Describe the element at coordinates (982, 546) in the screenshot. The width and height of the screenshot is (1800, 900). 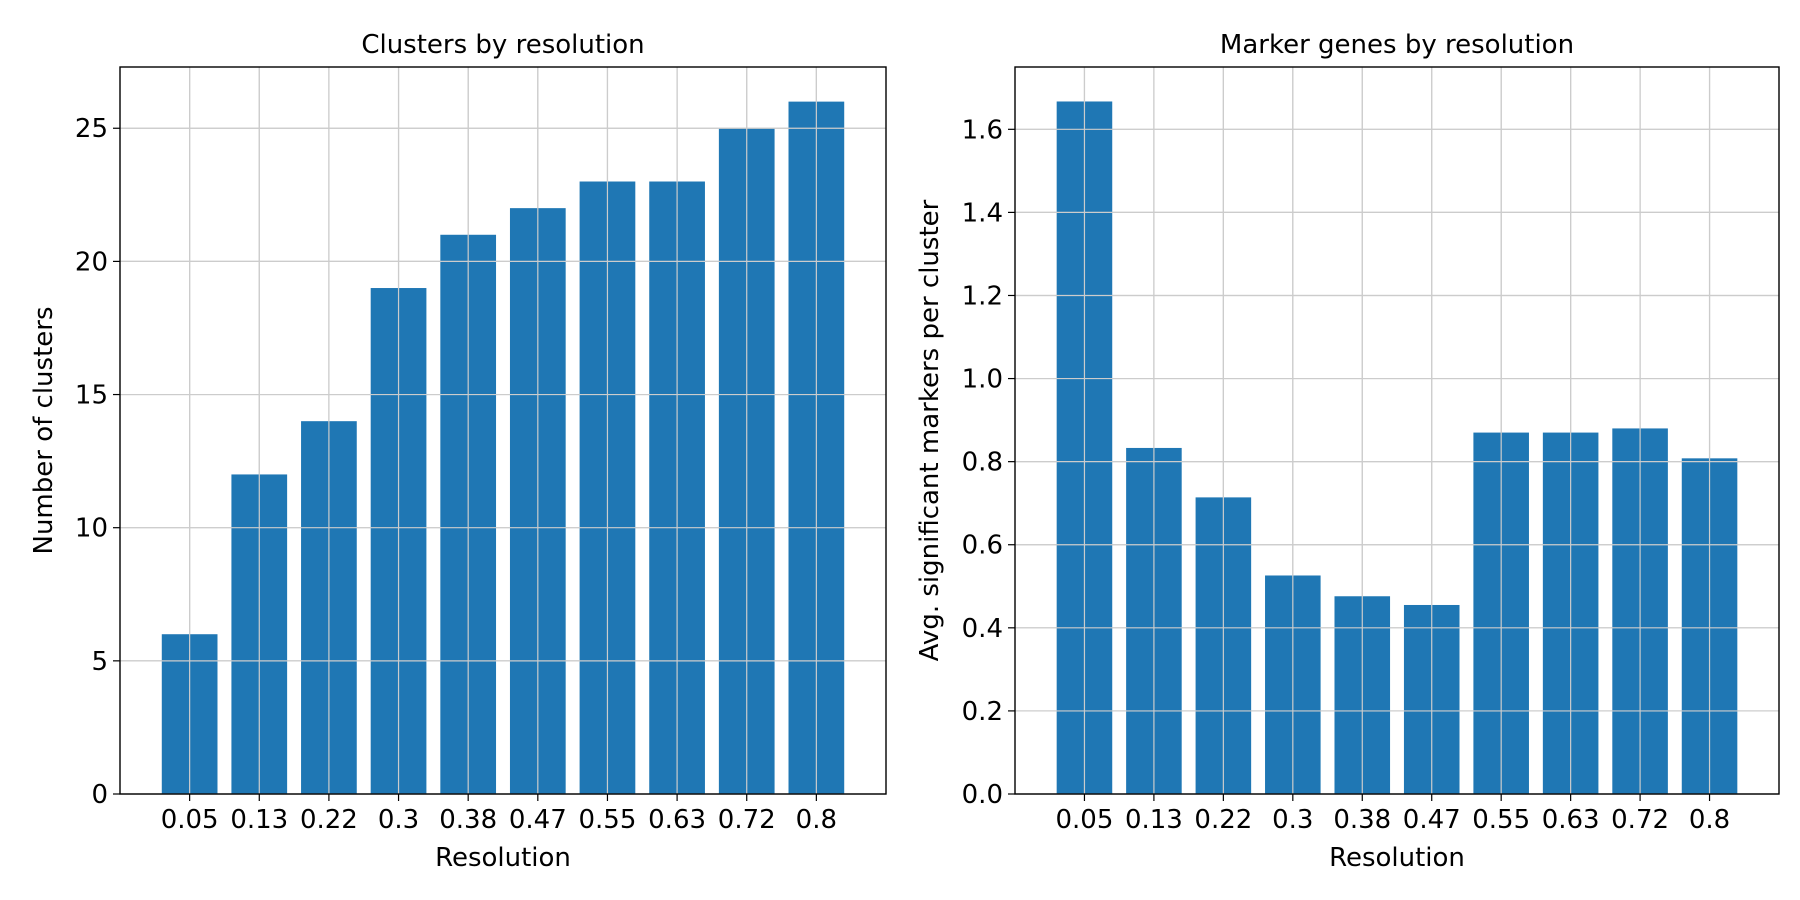
I see `y-tick-label: 0.6` at that location.